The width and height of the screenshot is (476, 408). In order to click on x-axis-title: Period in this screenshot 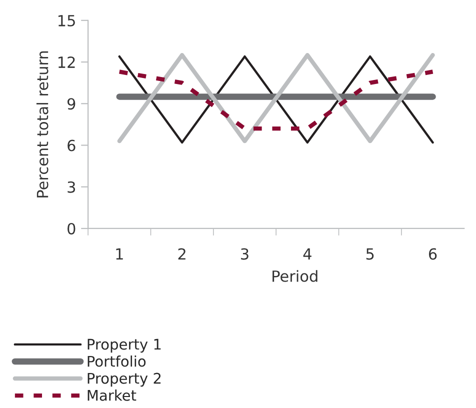, I will do `click(295, 276)`.